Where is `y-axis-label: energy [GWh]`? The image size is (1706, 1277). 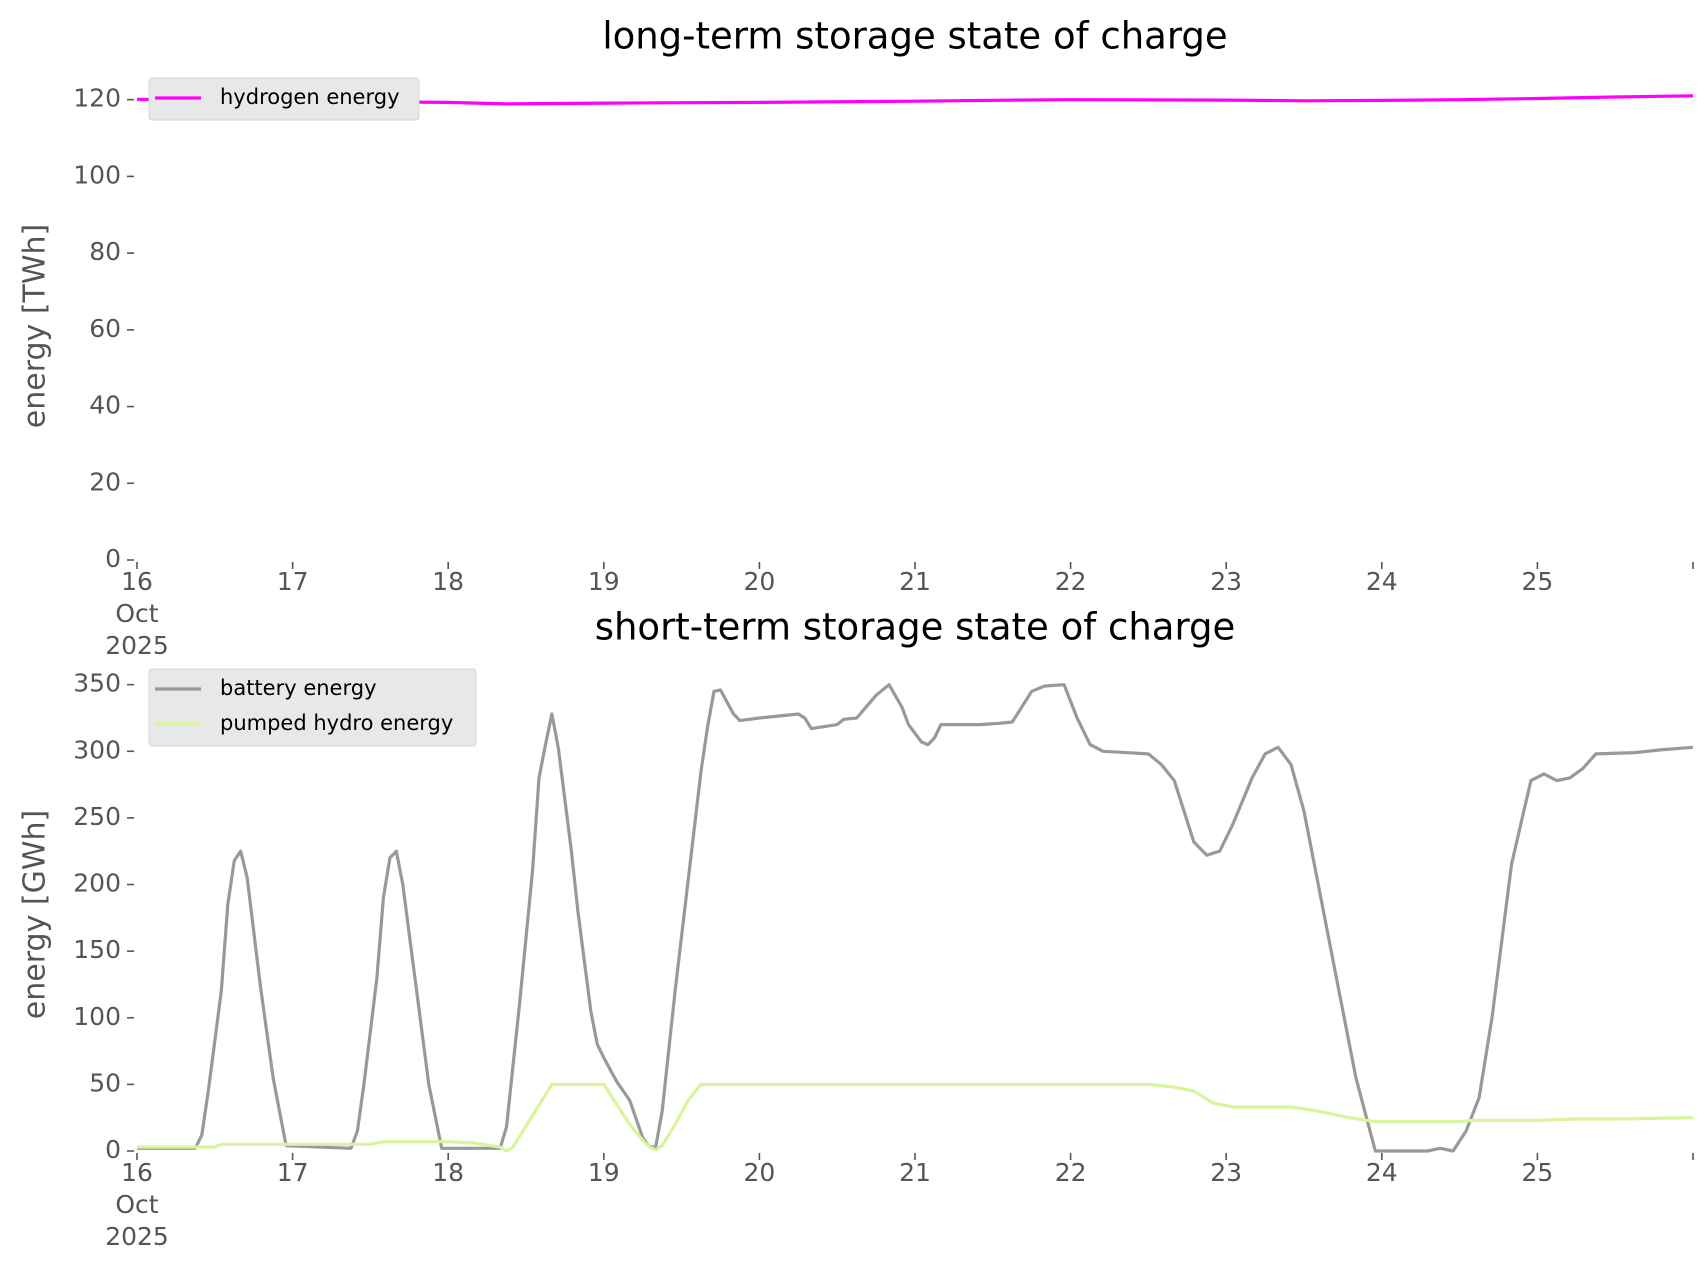
y-axis-label: energy [GWh] is located at coordinates (35, 914).